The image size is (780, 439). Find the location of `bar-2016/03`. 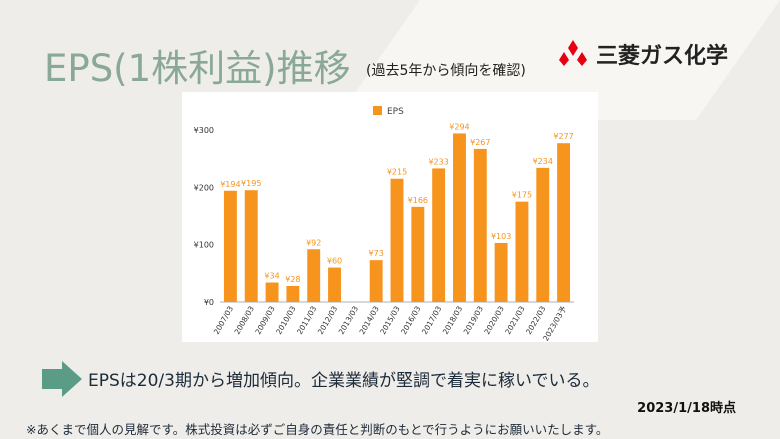

bar-2016/03 is located at coordinates (418, 254).